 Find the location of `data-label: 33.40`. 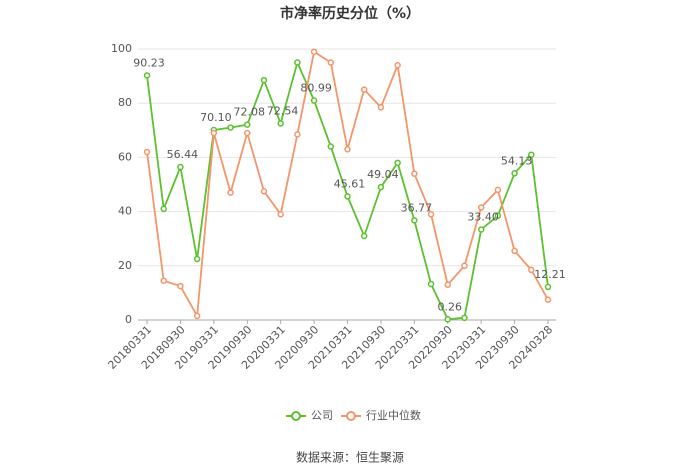

data-label: 33.40 is located at coordinates (483, 216).